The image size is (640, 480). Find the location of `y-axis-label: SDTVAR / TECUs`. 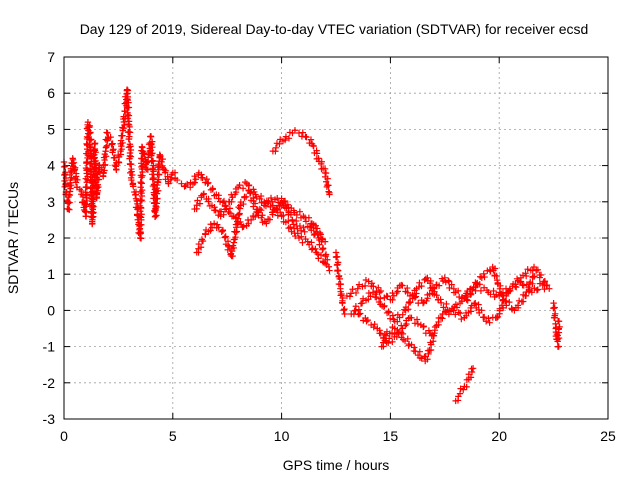

y-axis-label: SDTVAR / TECUs is located at coordinates (13, 238).